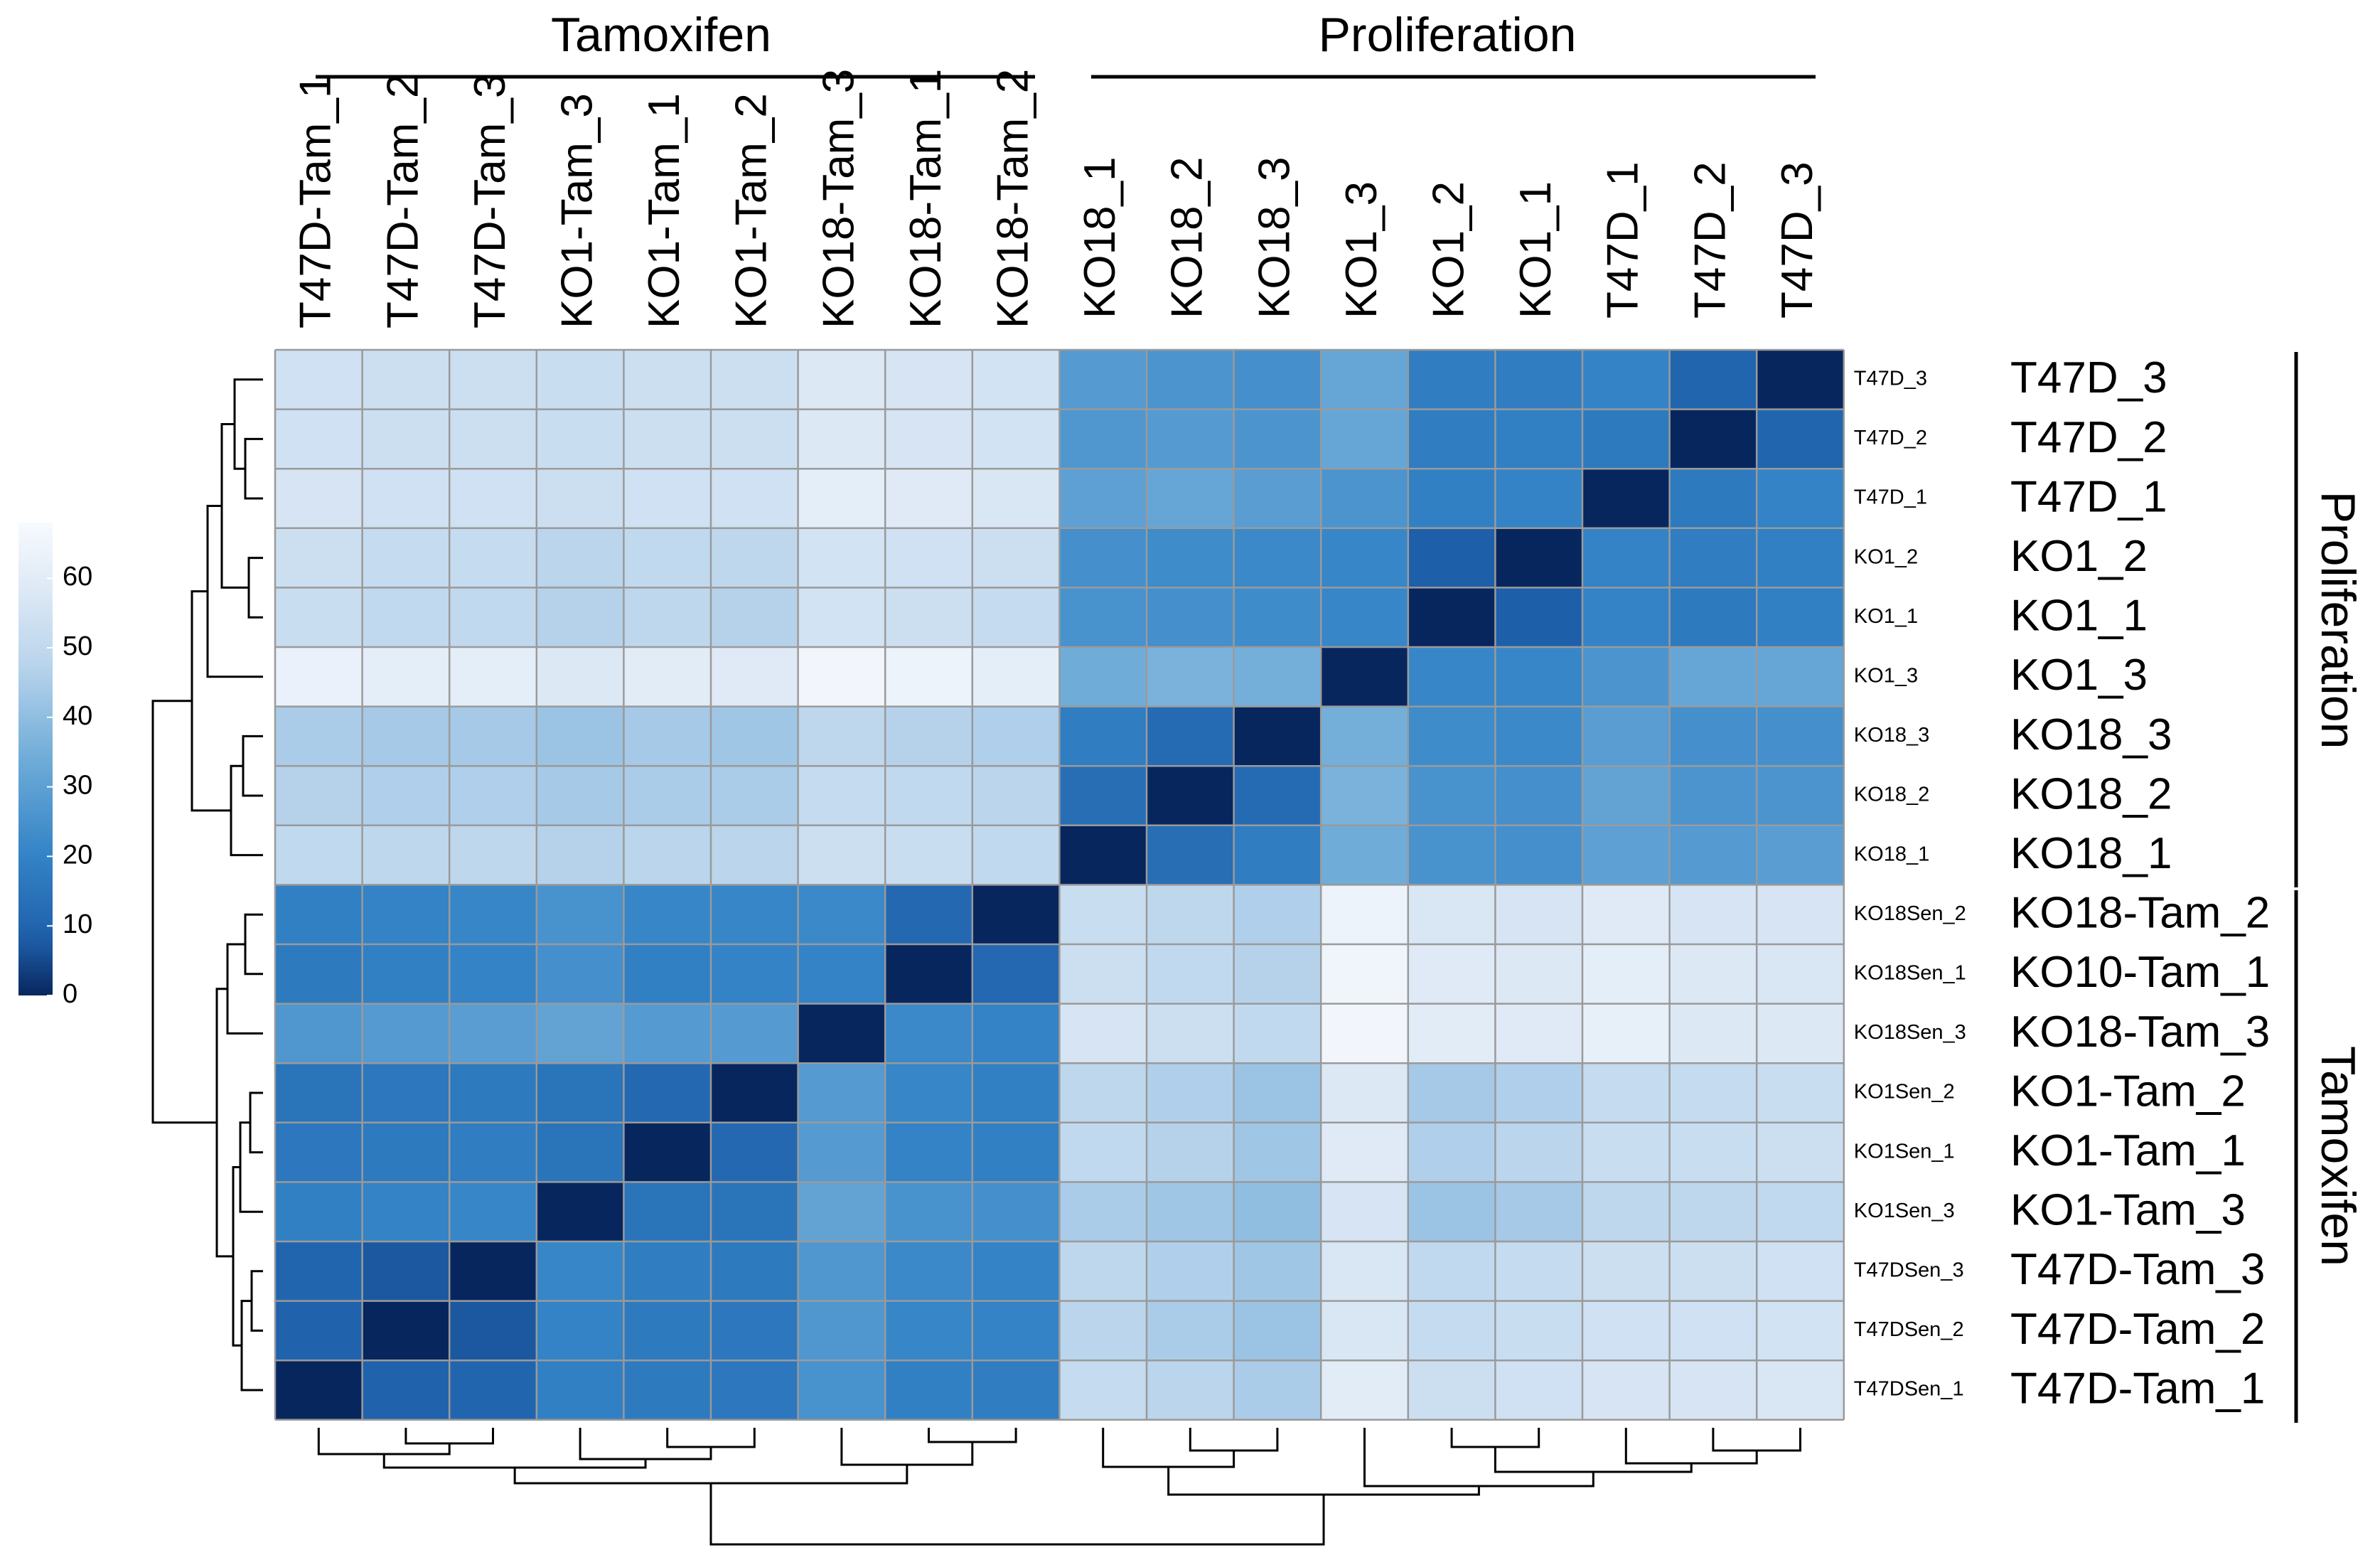 Image resolution: width=2380 pixels, height=1565 pixels. Describe the element at coordinates (1801, 975) in the screenshot. I see `heatmap-cell-r11-c18` at that location.